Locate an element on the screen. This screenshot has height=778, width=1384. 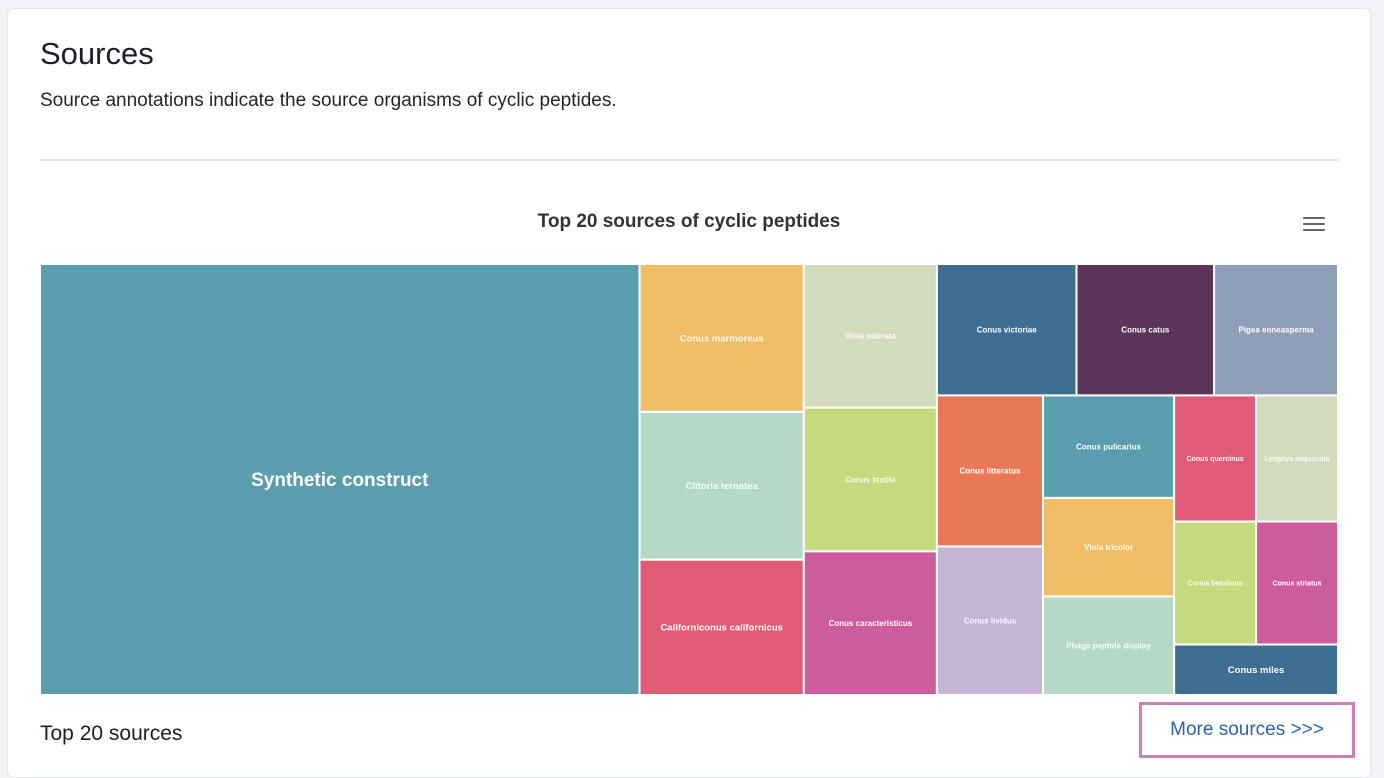
treemap-cell-viola-odorata: Viola odorata is located at coordinates (870, 336).